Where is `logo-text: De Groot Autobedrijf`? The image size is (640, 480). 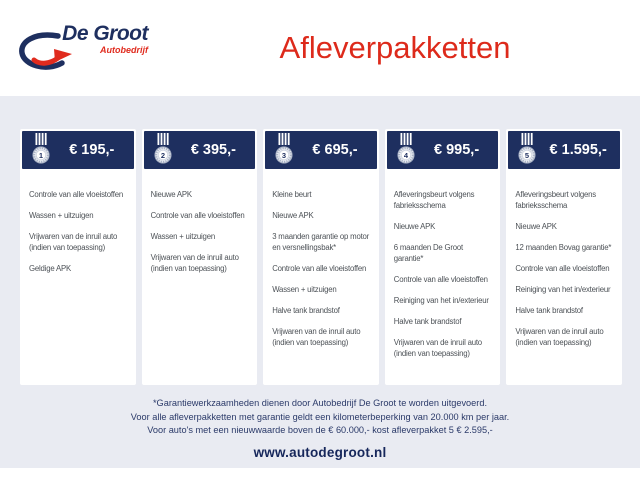
logo-text: De Groot Autobedrijf is located at coordinates (96, 38).